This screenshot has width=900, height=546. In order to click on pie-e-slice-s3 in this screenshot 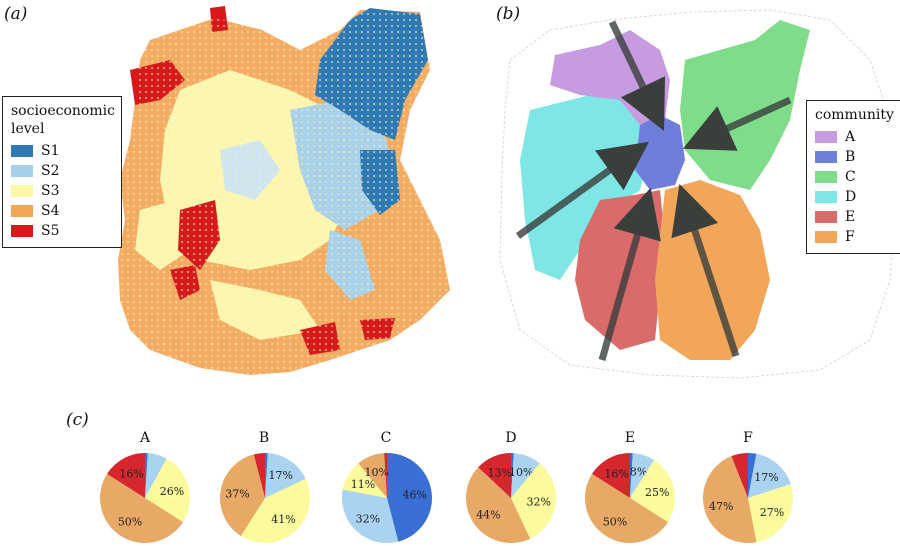, I will do `click(652, 491)`.